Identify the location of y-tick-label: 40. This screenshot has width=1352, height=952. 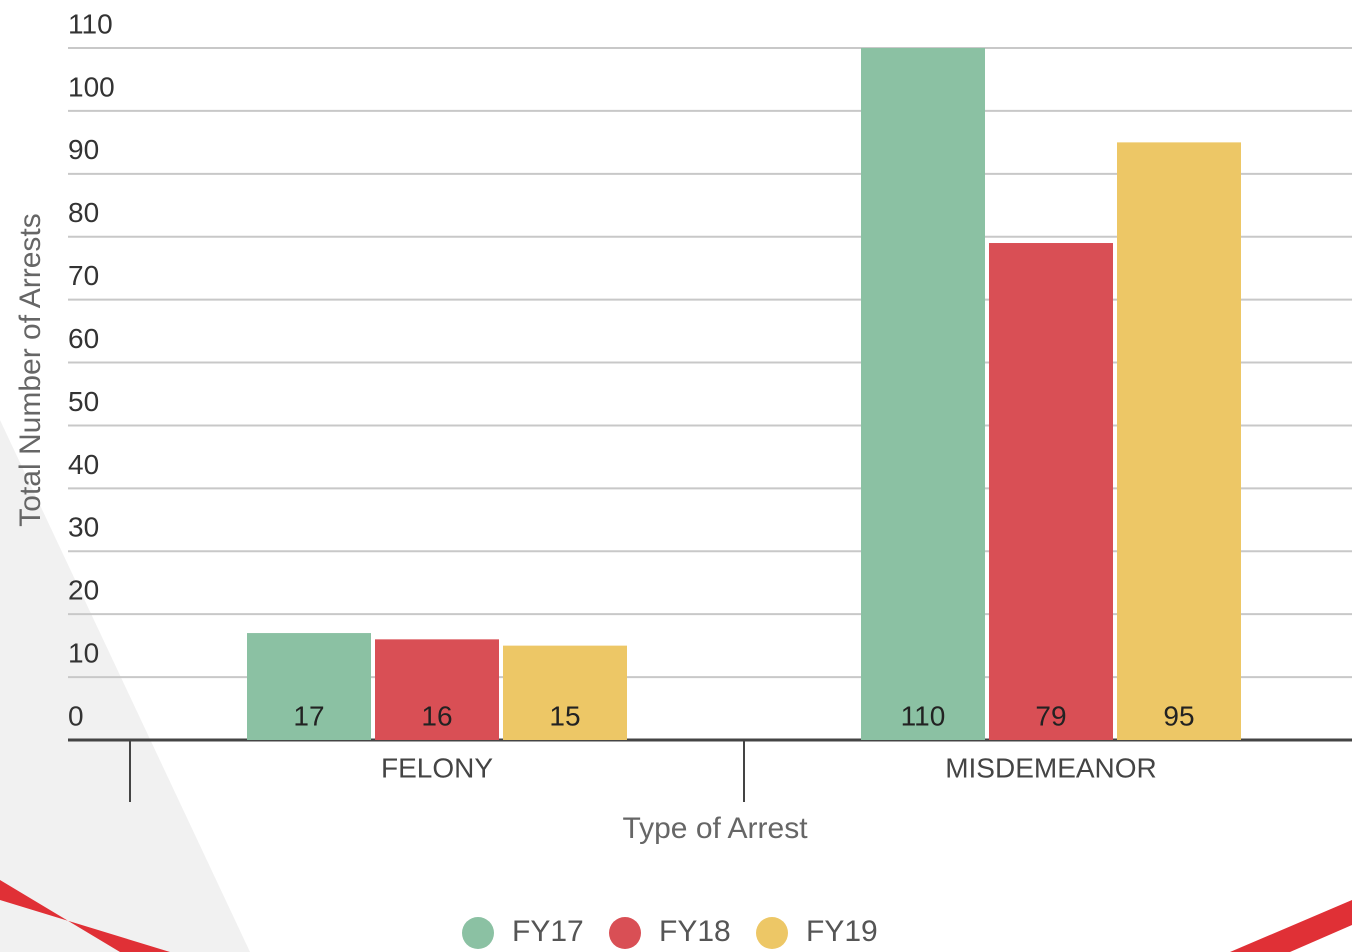
(83, 464).